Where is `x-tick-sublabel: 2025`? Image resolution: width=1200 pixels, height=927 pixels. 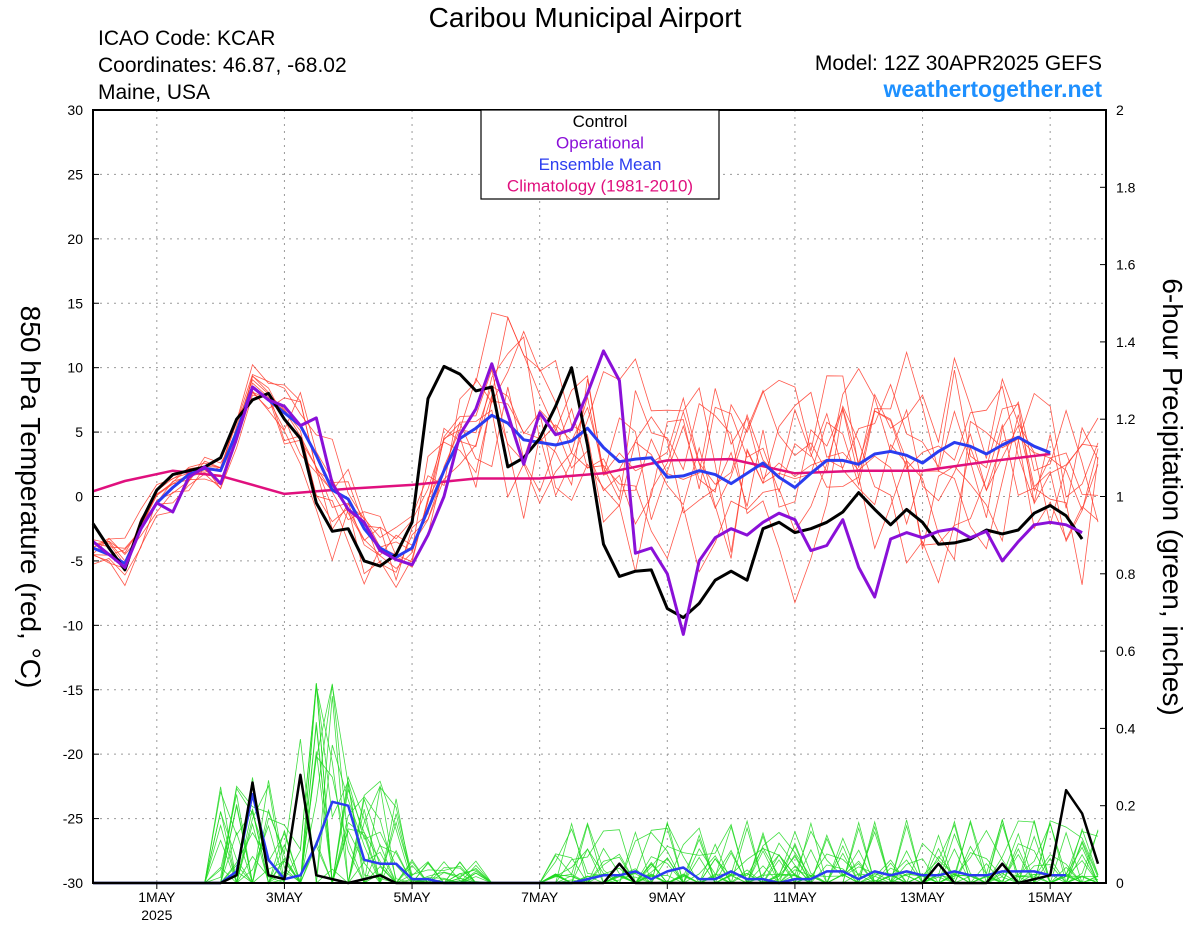
x-tick-sublabel: 2025 is located at coordinates (156, 915).